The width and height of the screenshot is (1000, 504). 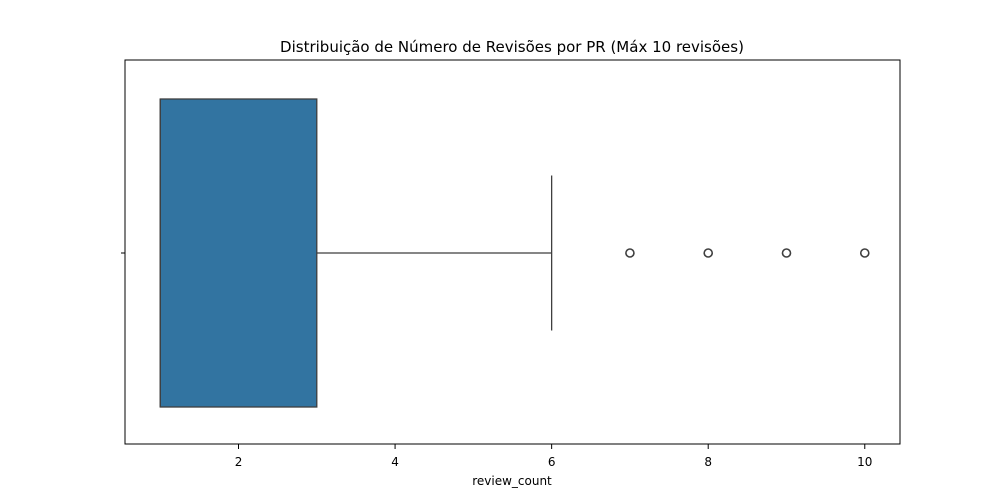 I want to click on x-tick-label: 6, so click(x=552, y=462).